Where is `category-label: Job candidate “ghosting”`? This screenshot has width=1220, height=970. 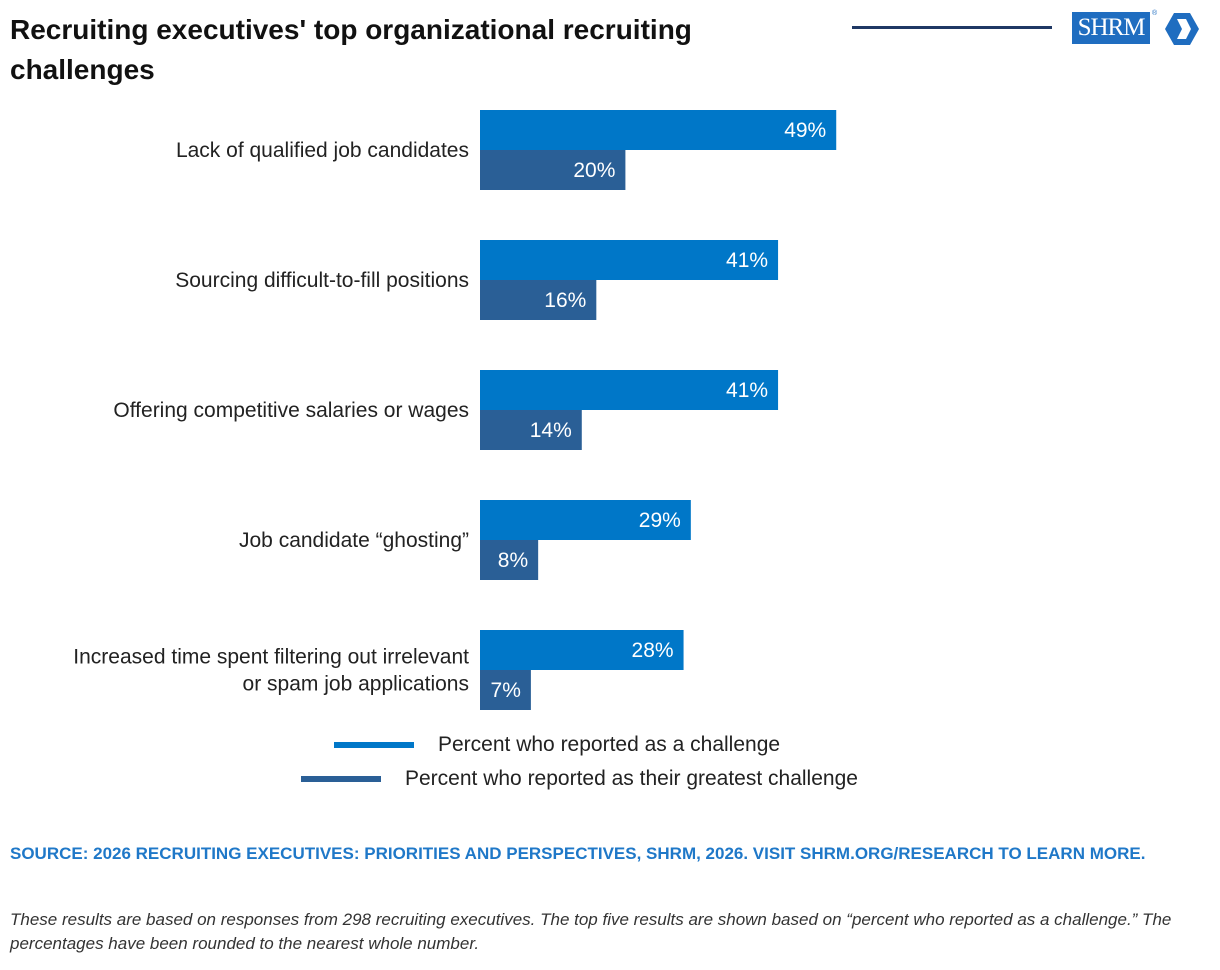
category-label: Job candidate “ghosting” is located at coordinates (354, 540).